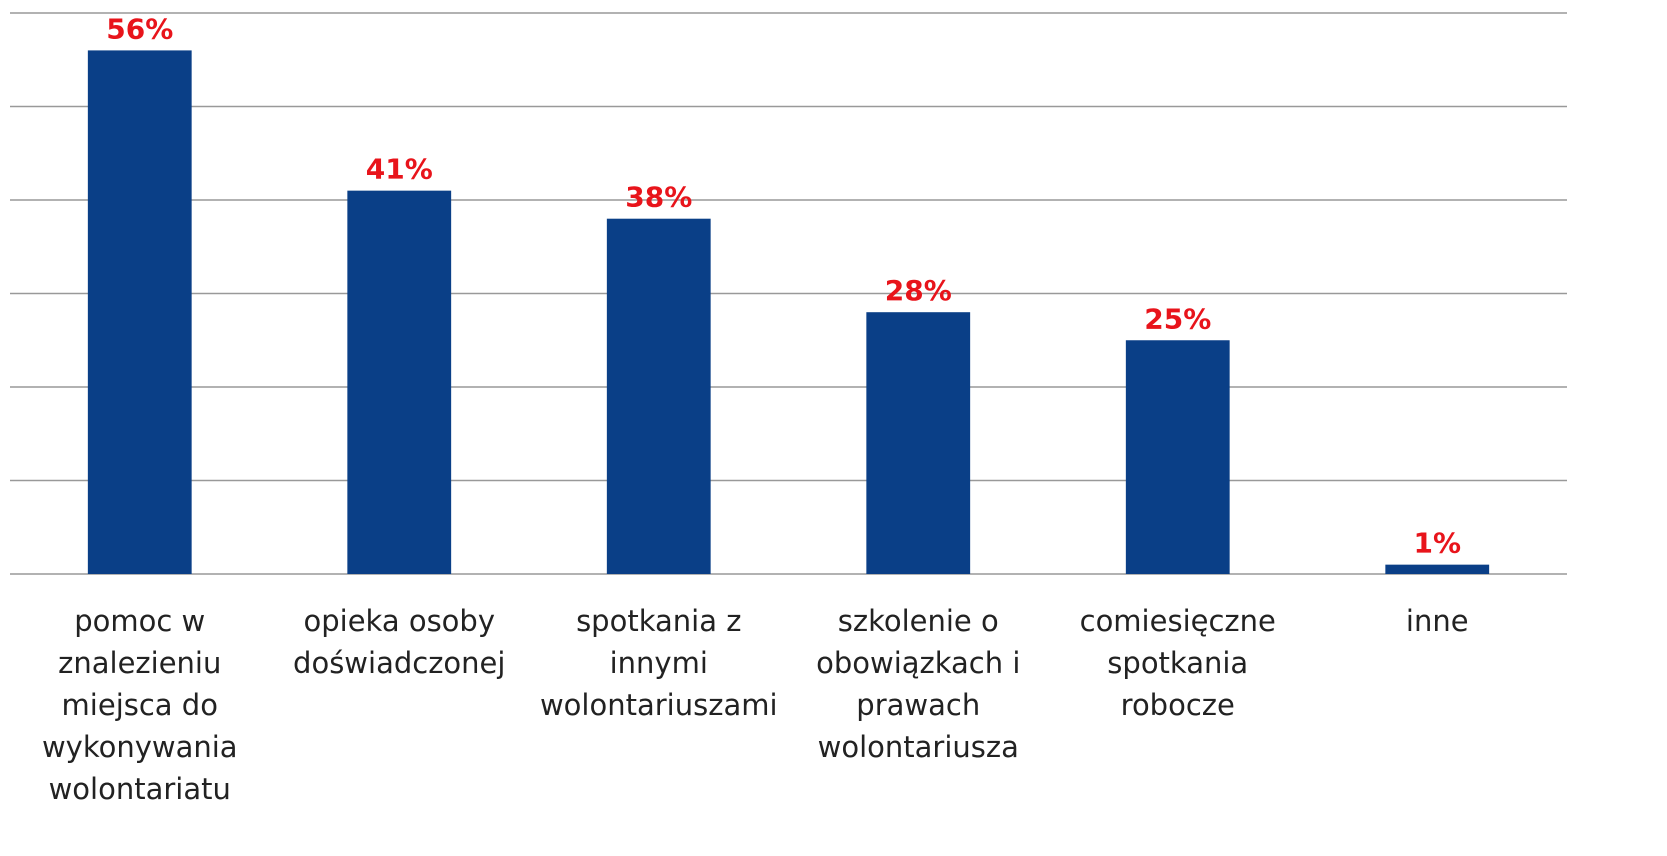 The width and height of the screenshot is (1667, 856). I want to click on data-label: 25%, so click(1177, 318).